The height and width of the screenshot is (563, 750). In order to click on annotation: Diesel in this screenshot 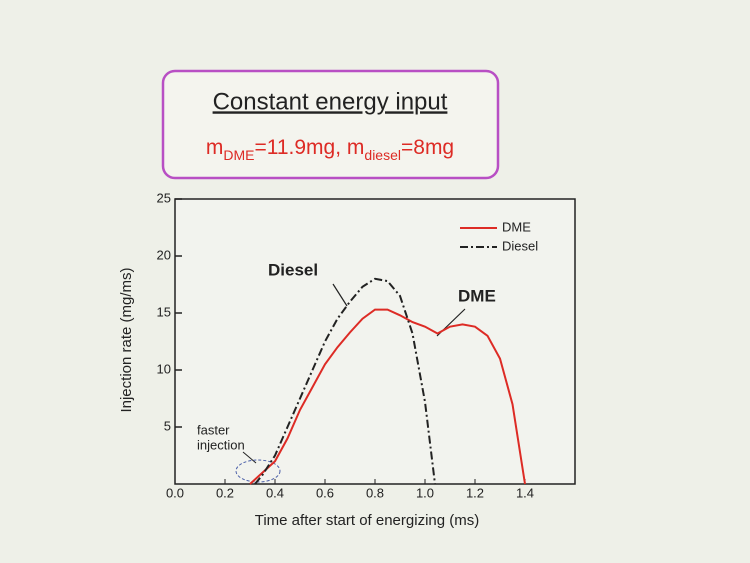, I will do `click(293, 269)`.